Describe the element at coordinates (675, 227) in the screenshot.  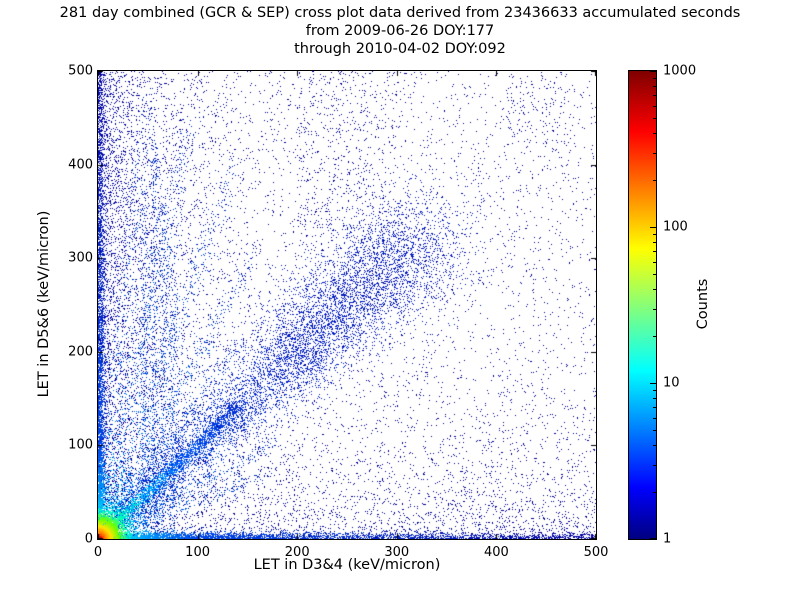
I see `colorbar-tick-label: 100` at that location.